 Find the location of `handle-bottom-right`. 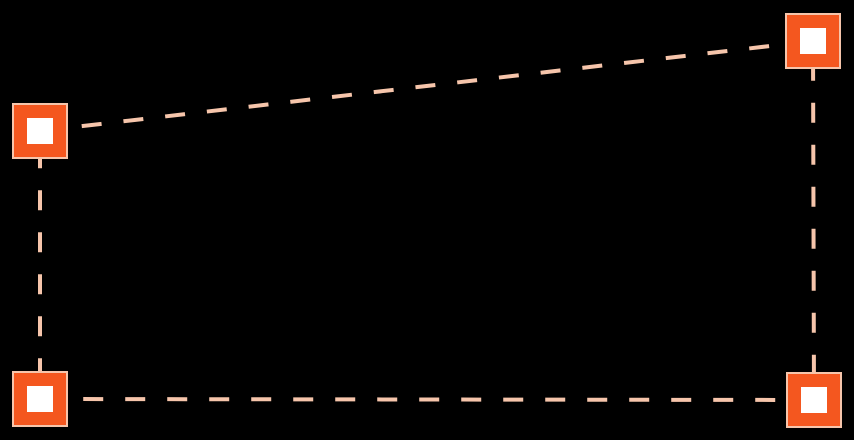

handle-bottom-right is located at coordinates (814, 400).